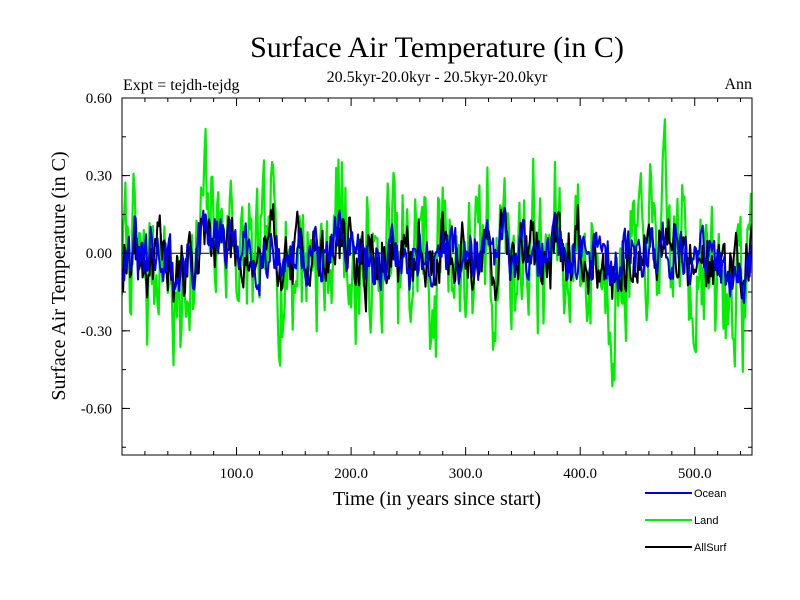 The width and height of the screenshot is (800, 600). Describe the element at coordinates (99, 177) in the screenshot. I see `y-tick-label: 0.30` at that location.